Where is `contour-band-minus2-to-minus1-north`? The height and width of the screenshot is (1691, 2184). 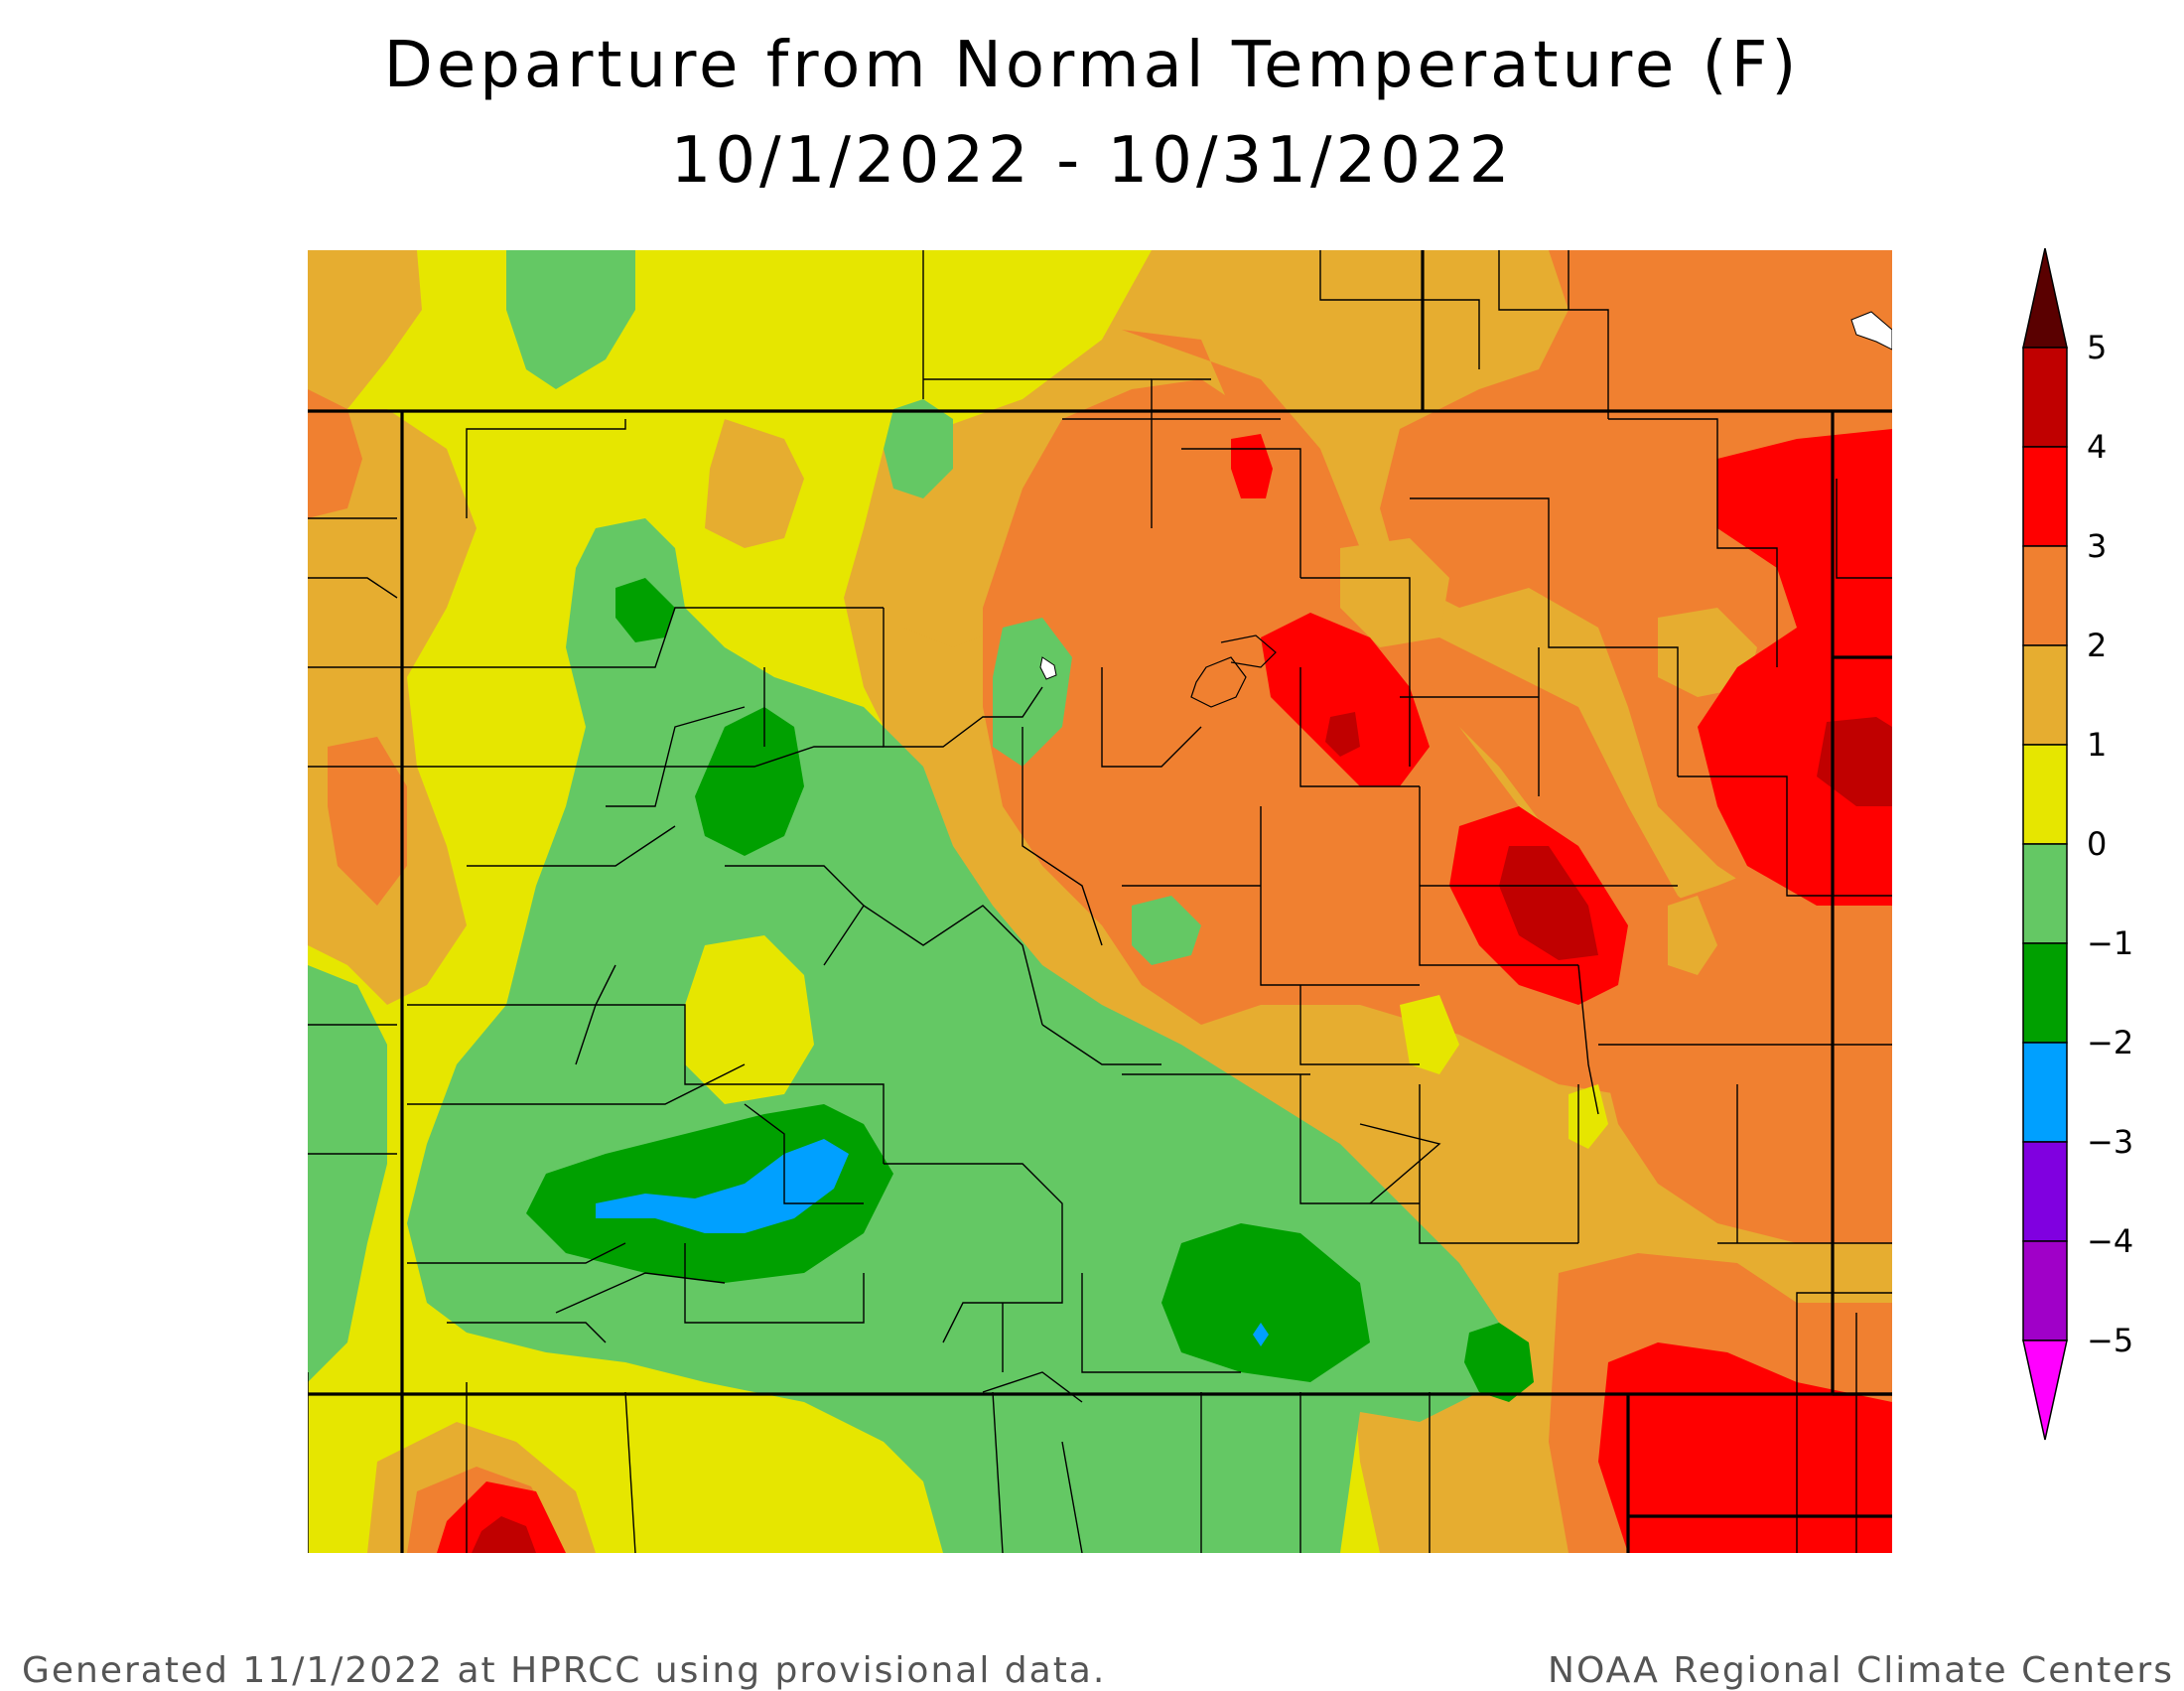 contour-band-minus2-to-minus1-north is located at coordinates (645, 610).